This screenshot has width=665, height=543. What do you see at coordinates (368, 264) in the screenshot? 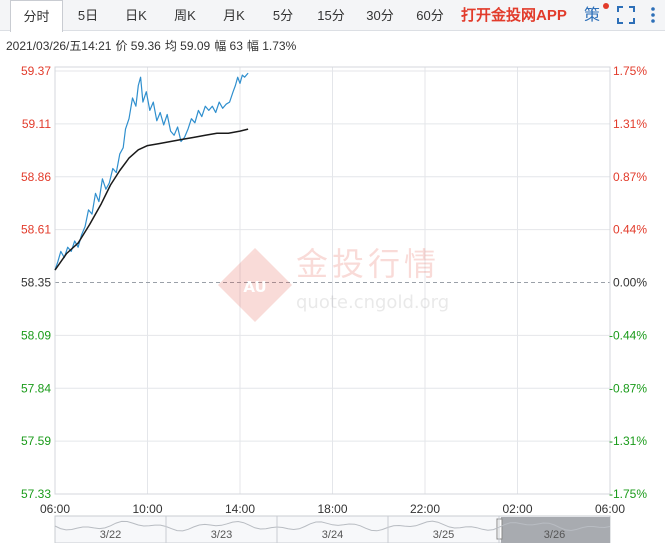
I see `watermark-name: 金投行情` at bounding box center [368, 264].